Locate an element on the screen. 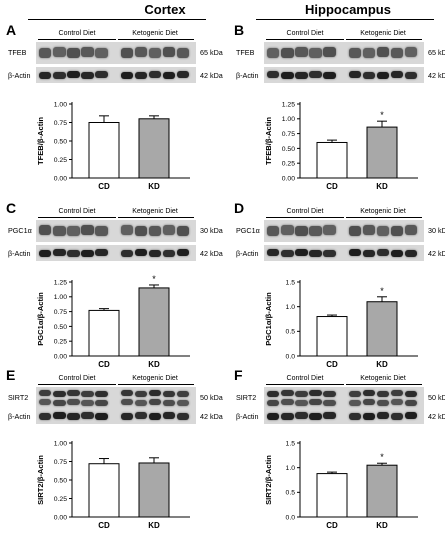 The height and width of the screenshot is (550, 445). target-protein-label: SIRT2 is located at coordinates (18, 397).